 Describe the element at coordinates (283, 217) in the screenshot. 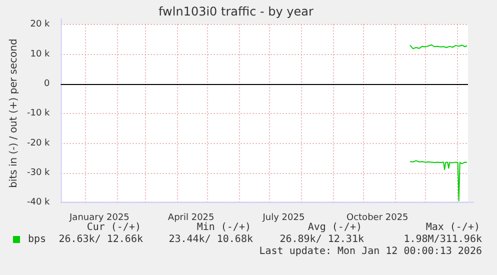

I see `x-tick-label: July 2025` at that location.